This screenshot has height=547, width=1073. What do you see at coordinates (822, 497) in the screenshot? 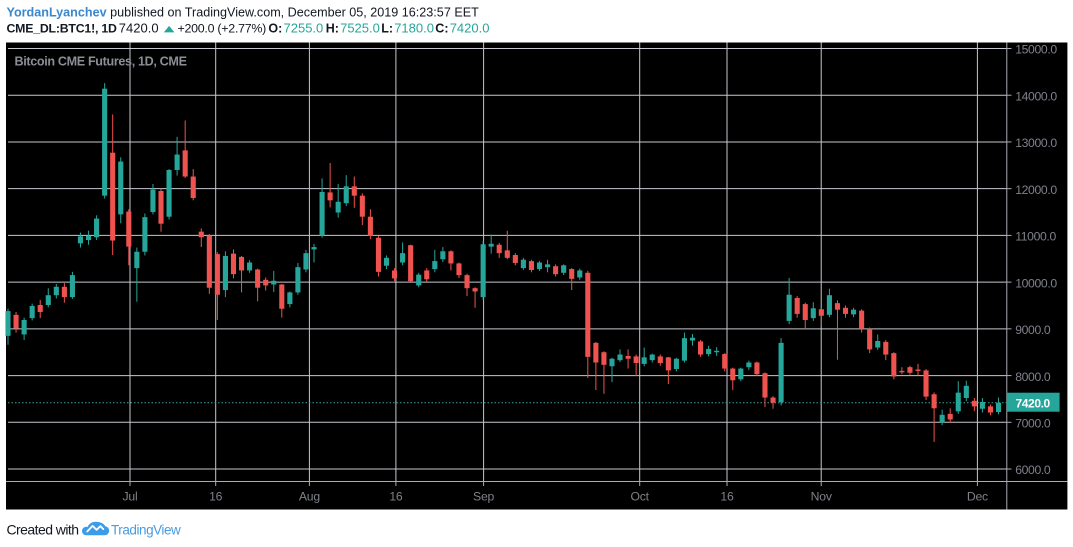
I see `svg-text: Nov` at bounding box center [822, 497].